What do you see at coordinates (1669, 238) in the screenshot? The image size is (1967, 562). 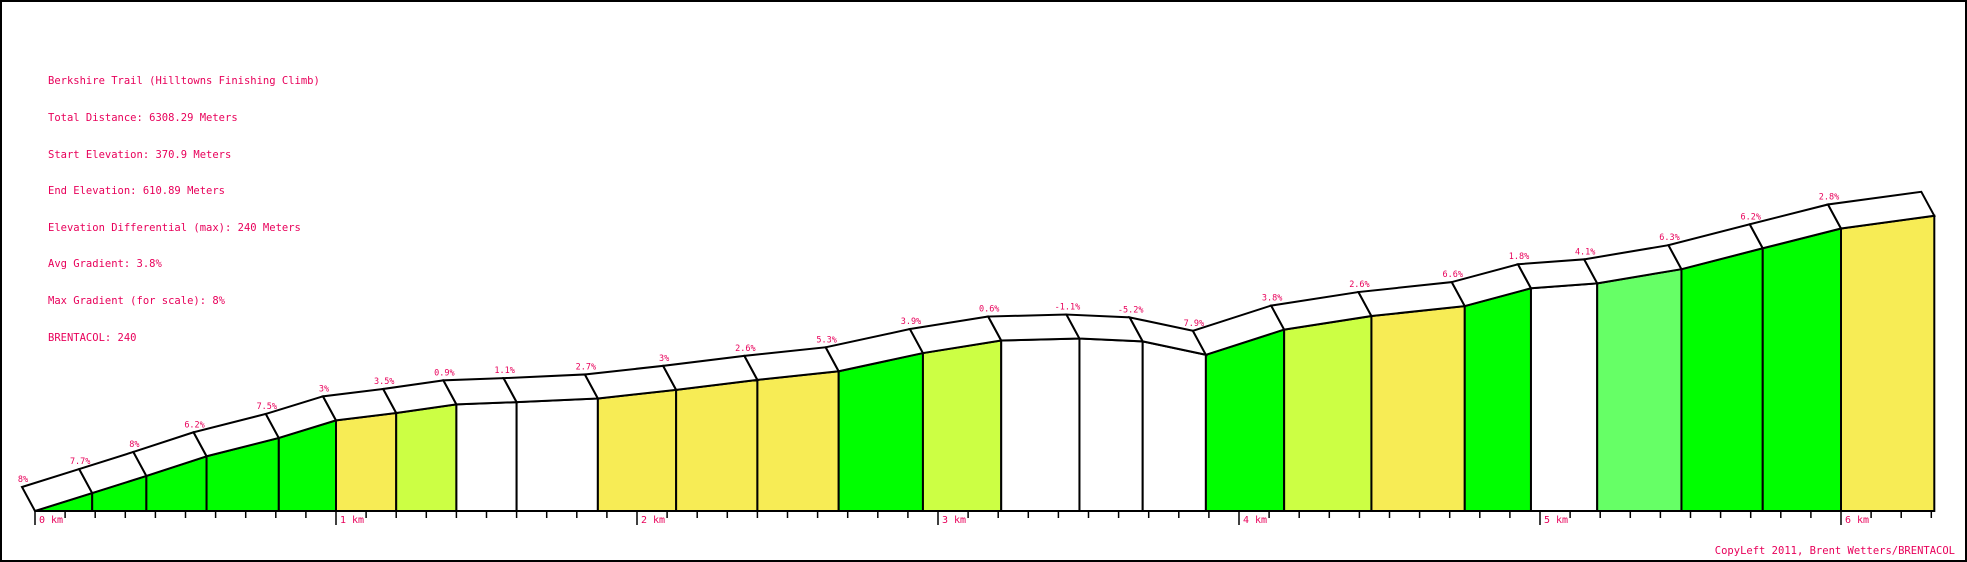 I see `gradient-label: 6.3%` at bounding box center [1669, 238].